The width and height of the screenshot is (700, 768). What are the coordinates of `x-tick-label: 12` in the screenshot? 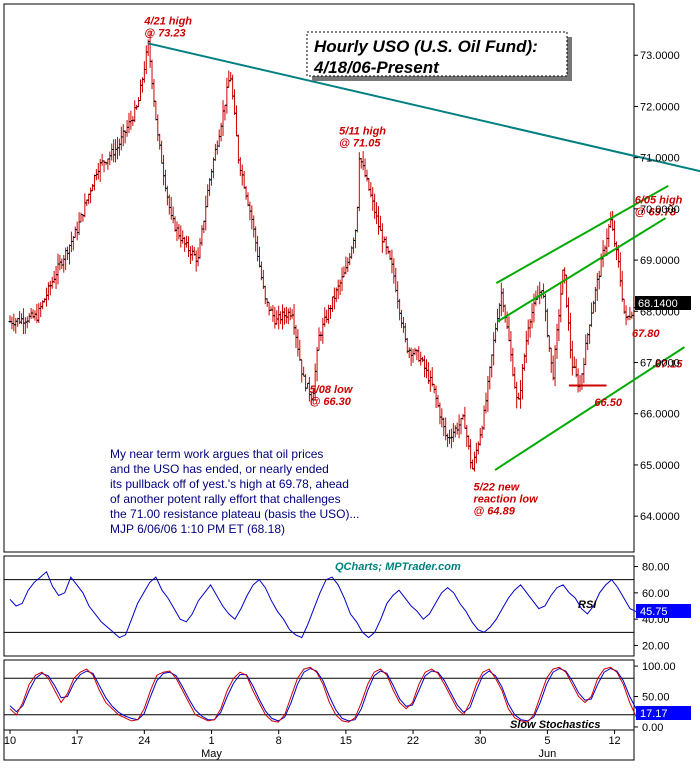 It's located at (614, 741).